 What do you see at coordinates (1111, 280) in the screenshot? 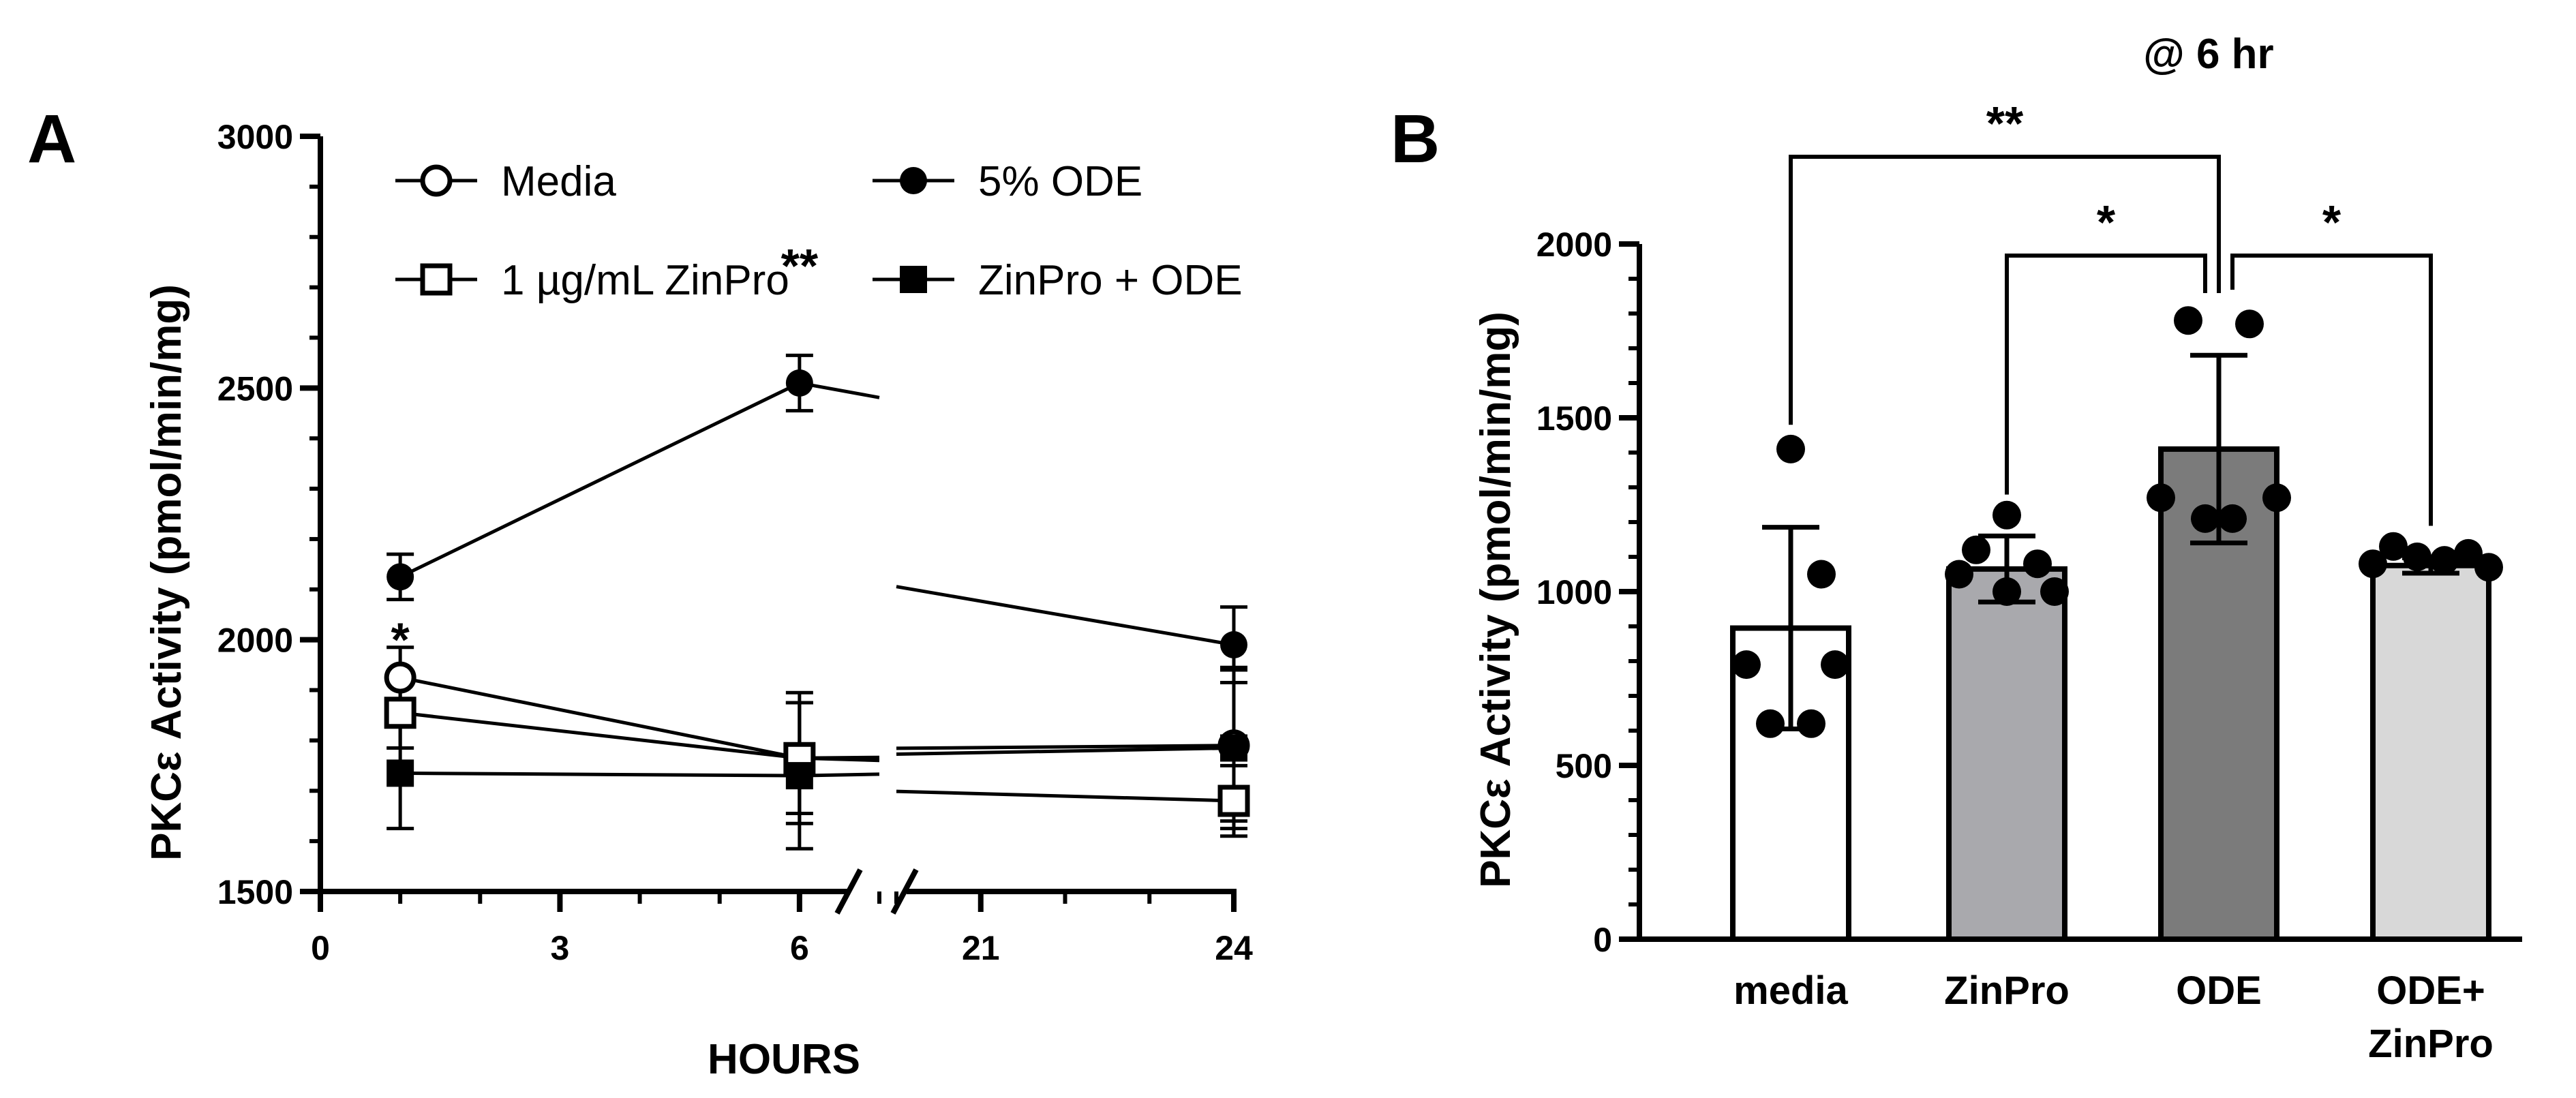
I see `legend-label: ZinPro + ODE` at bounding box center [1111, 280].